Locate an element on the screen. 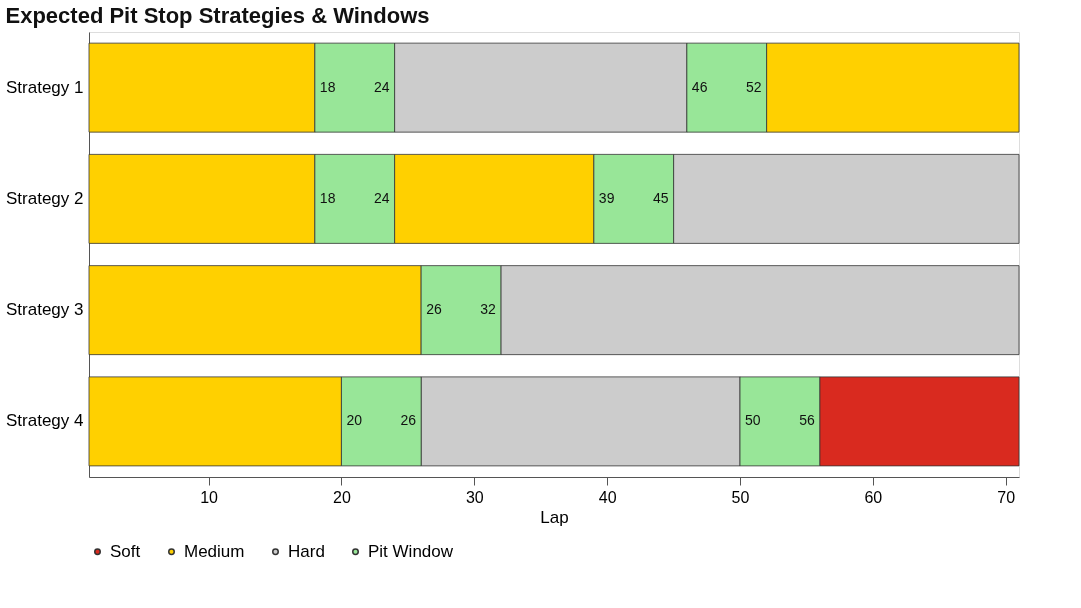 Image resolution: width=1081 pixels, height=608 pixels. annotation: 20 is located at coordinates (354, 420).